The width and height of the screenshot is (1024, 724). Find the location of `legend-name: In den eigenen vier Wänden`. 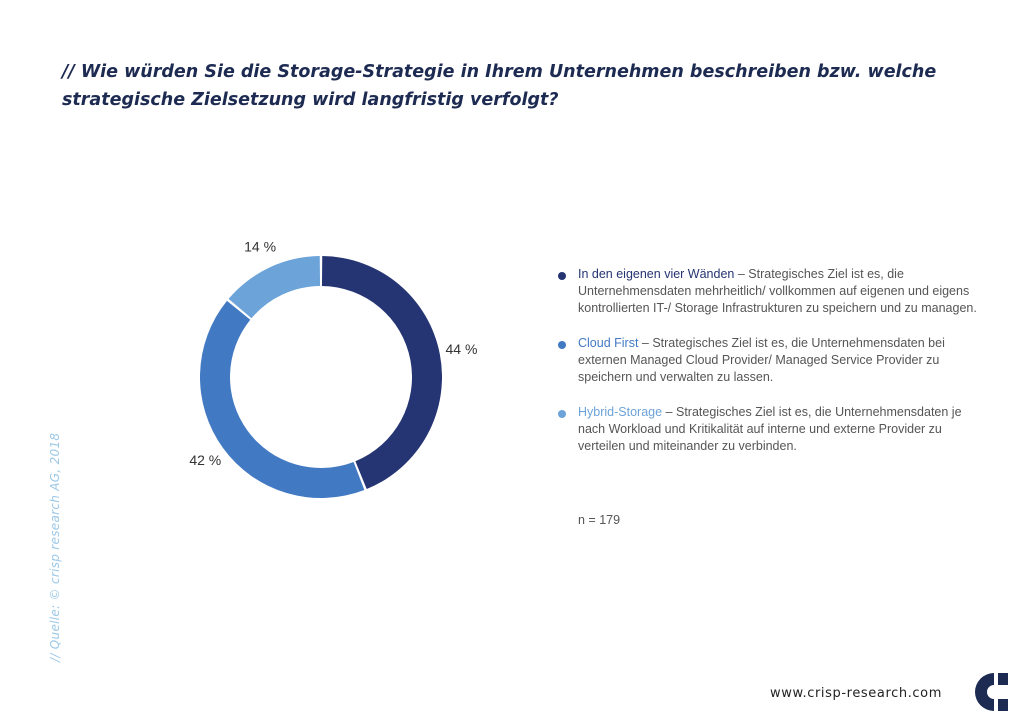

legend-name: In den eigenen vier Wänden is located at coordinates (656, 274).